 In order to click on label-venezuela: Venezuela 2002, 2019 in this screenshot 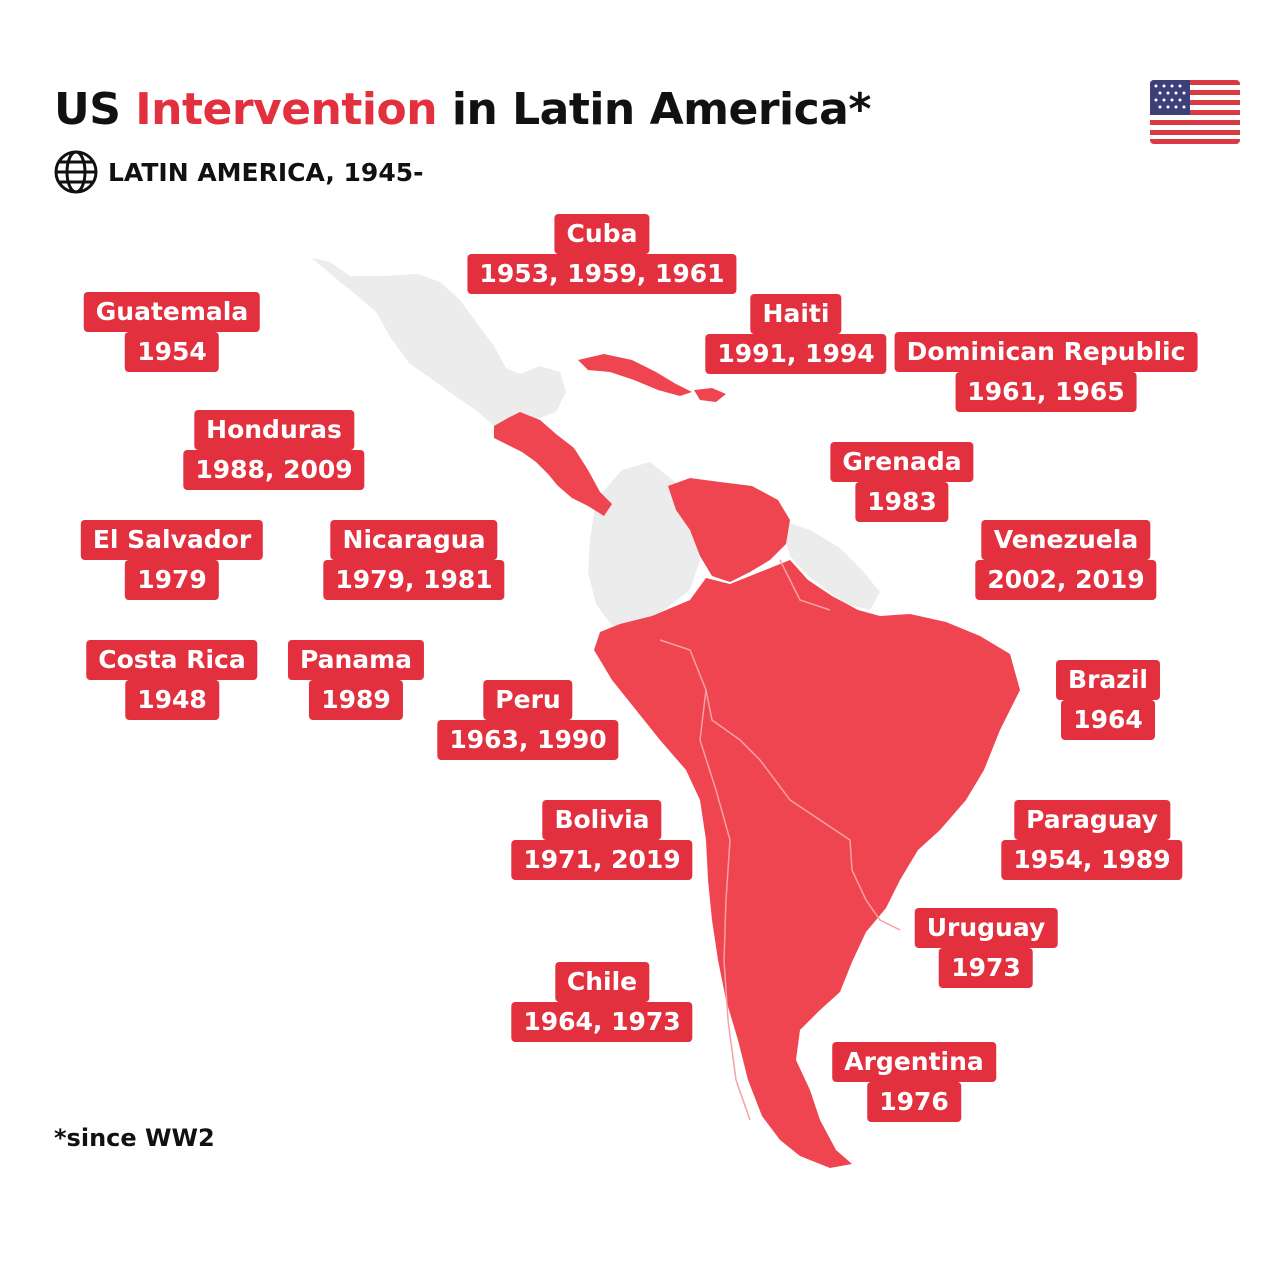, I will do `click(1066, 560)`.